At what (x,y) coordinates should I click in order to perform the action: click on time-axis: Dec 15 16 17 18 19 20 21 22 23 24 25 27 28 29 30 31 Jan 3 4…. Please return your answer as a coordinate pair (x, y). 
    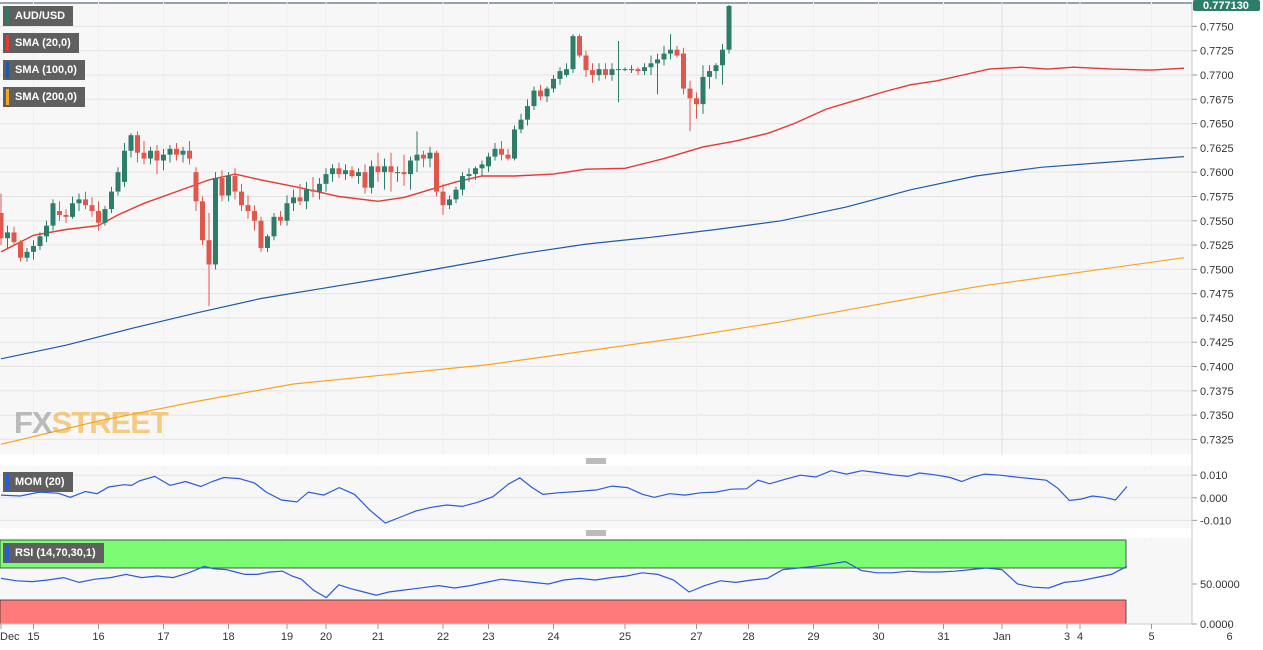
    Looking at the image, I should click on (616, 633).